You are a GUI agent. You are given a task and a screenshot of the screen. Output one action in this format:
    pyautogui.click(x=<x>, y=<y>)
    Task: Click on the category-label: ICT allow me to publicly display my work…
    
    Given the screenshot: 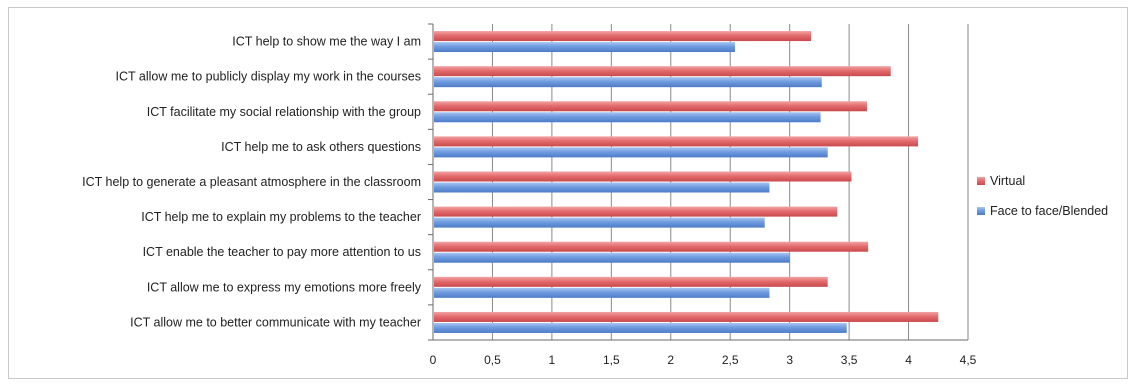 What is the action you would take?
    pyautogui.click(x=268, y=77)
    